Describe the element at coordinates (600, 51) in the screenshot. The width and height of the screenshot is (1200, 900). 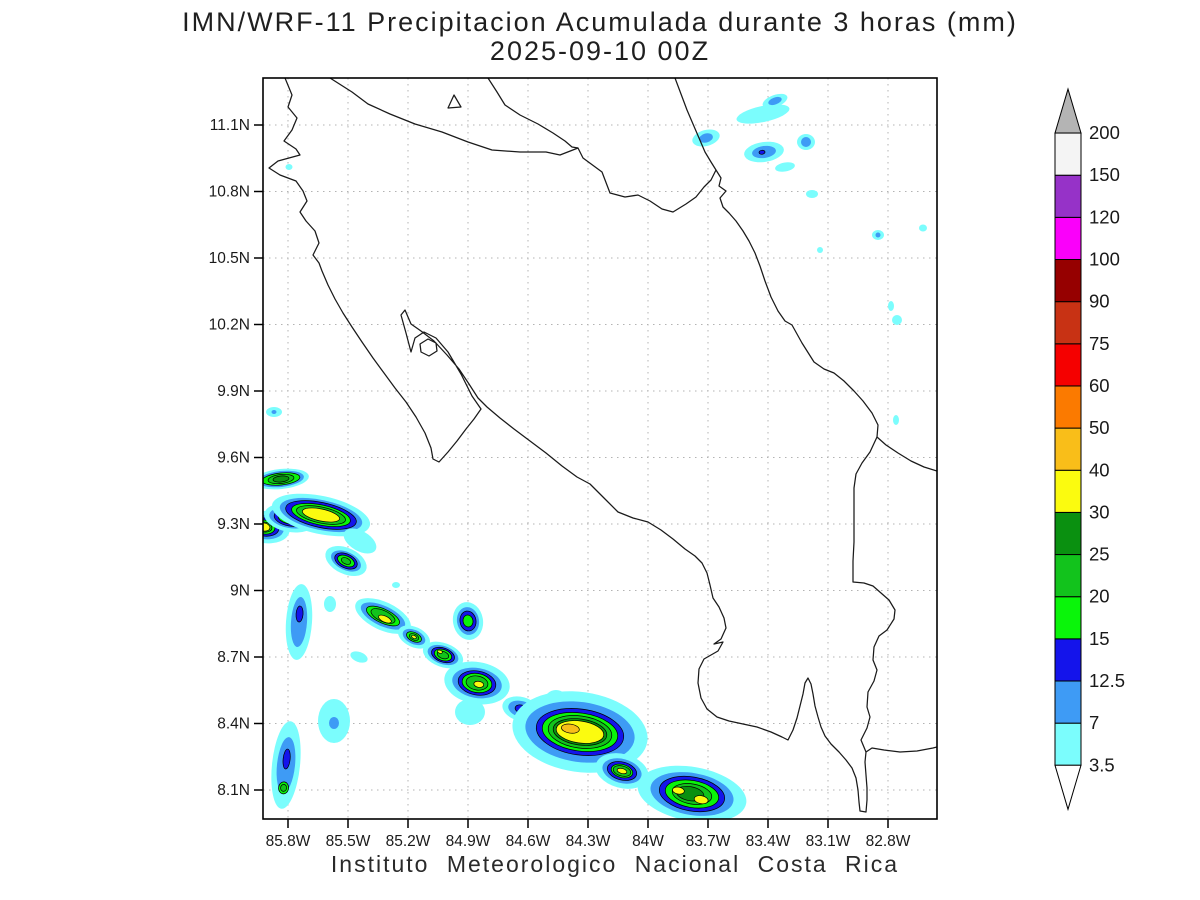
I see `page-subtitle: 2025-09-10 00Z` at that location.